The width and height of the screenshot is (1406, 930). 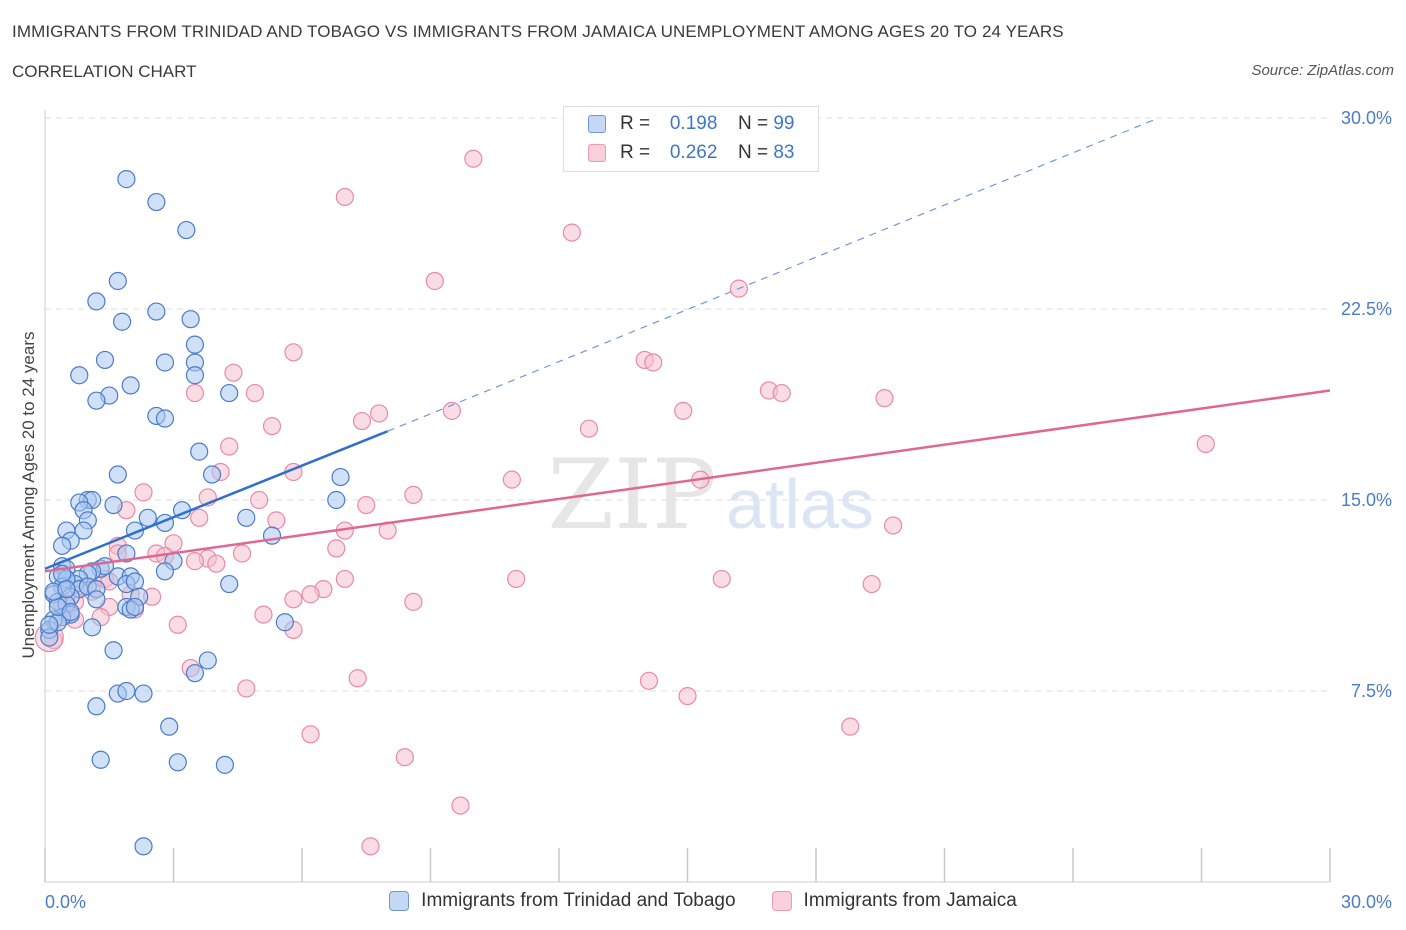 I want to click on y-tick-label: 15.0%, so click(x=1366, y=500).